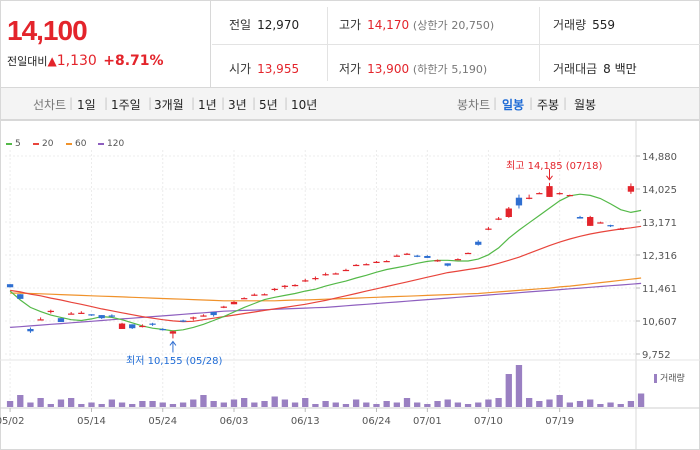 Image resolution: width=700 pixels, height=450 pixels. Describe the element at coordinates (240, 25) in the screenshot. I see `stat-label: 전일` at that location.